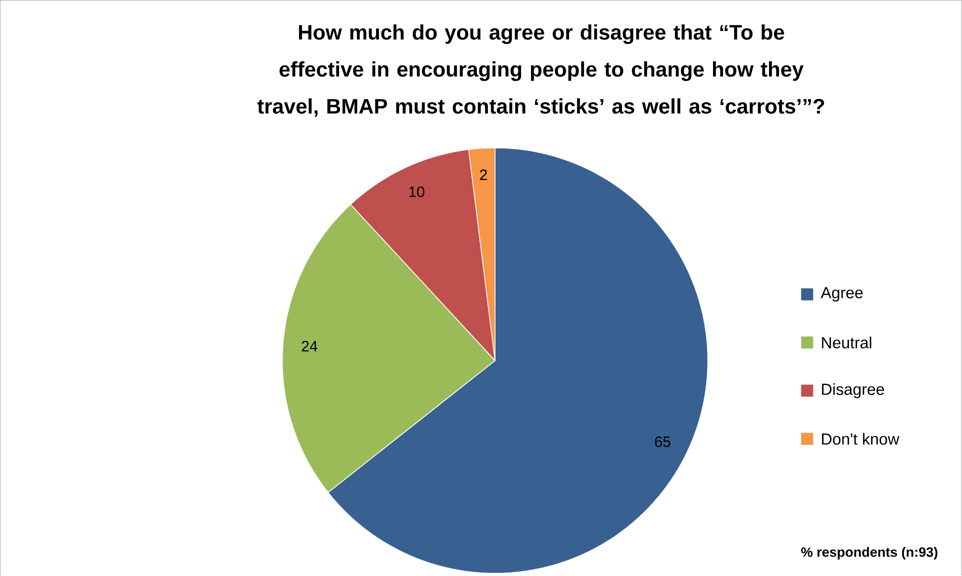 The height and width of the screenshot is (576, 962). I want to click on chart-title: How much do you agree or disagree that “To be effective in encouraging people to change how they travel, BMAP must contain ‘sticks’ as well as ‘carrots’”?, so click(540, 70).